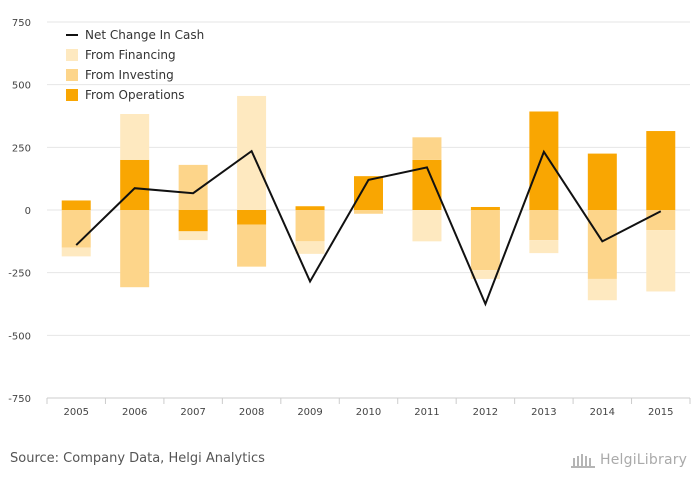  I want to click on bar-from-investing-2006, so click(135, 249).